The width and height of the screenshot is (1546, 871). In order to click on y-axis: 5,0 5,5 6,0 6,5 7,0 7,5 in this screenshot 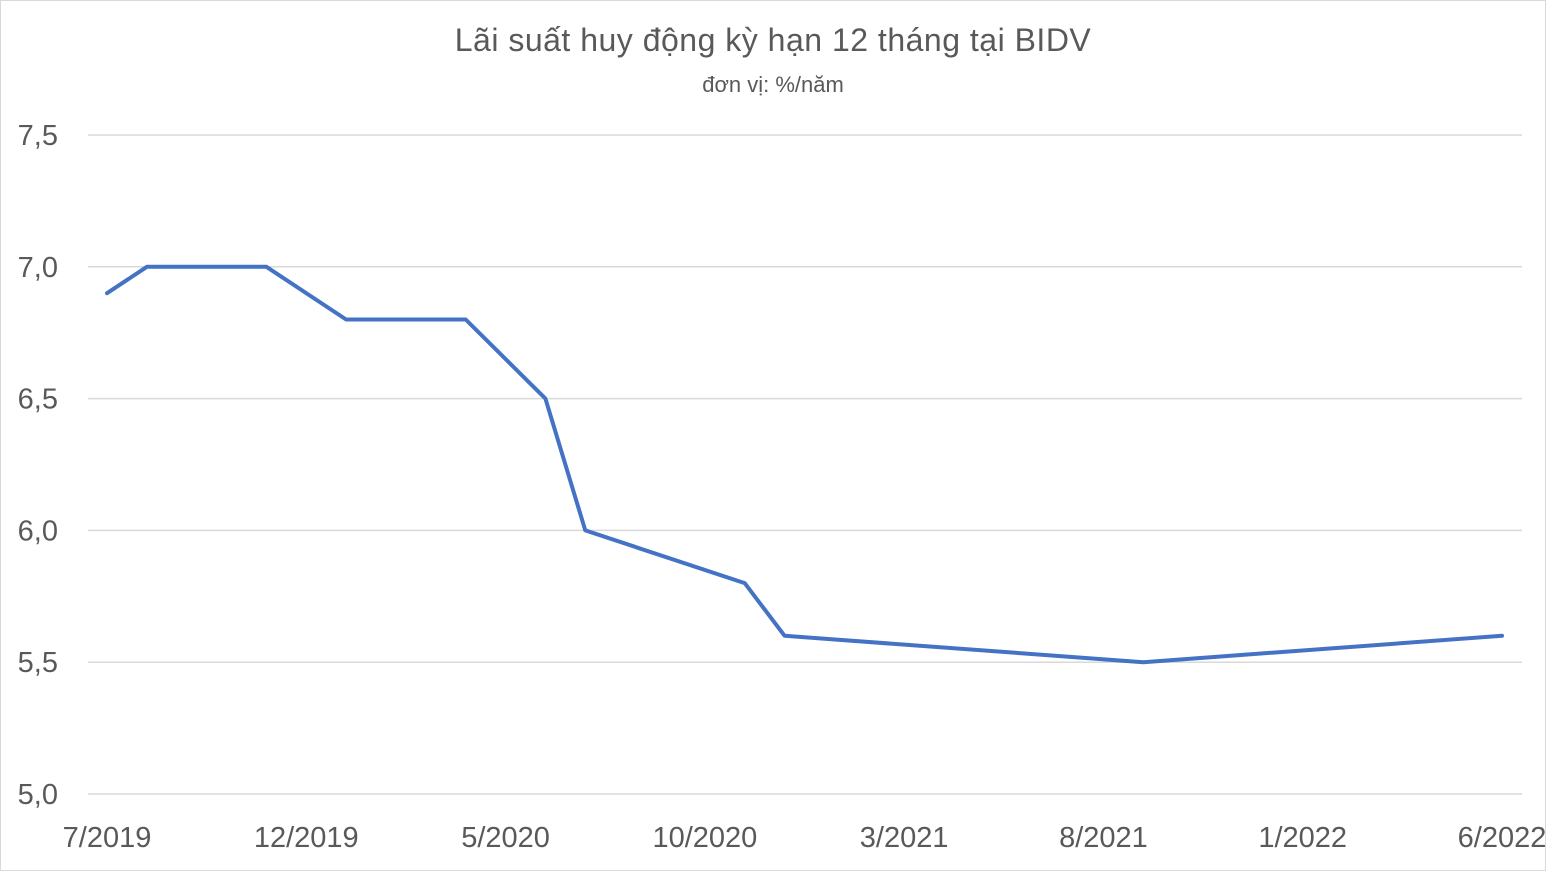, I will do `click(38, 465)`.